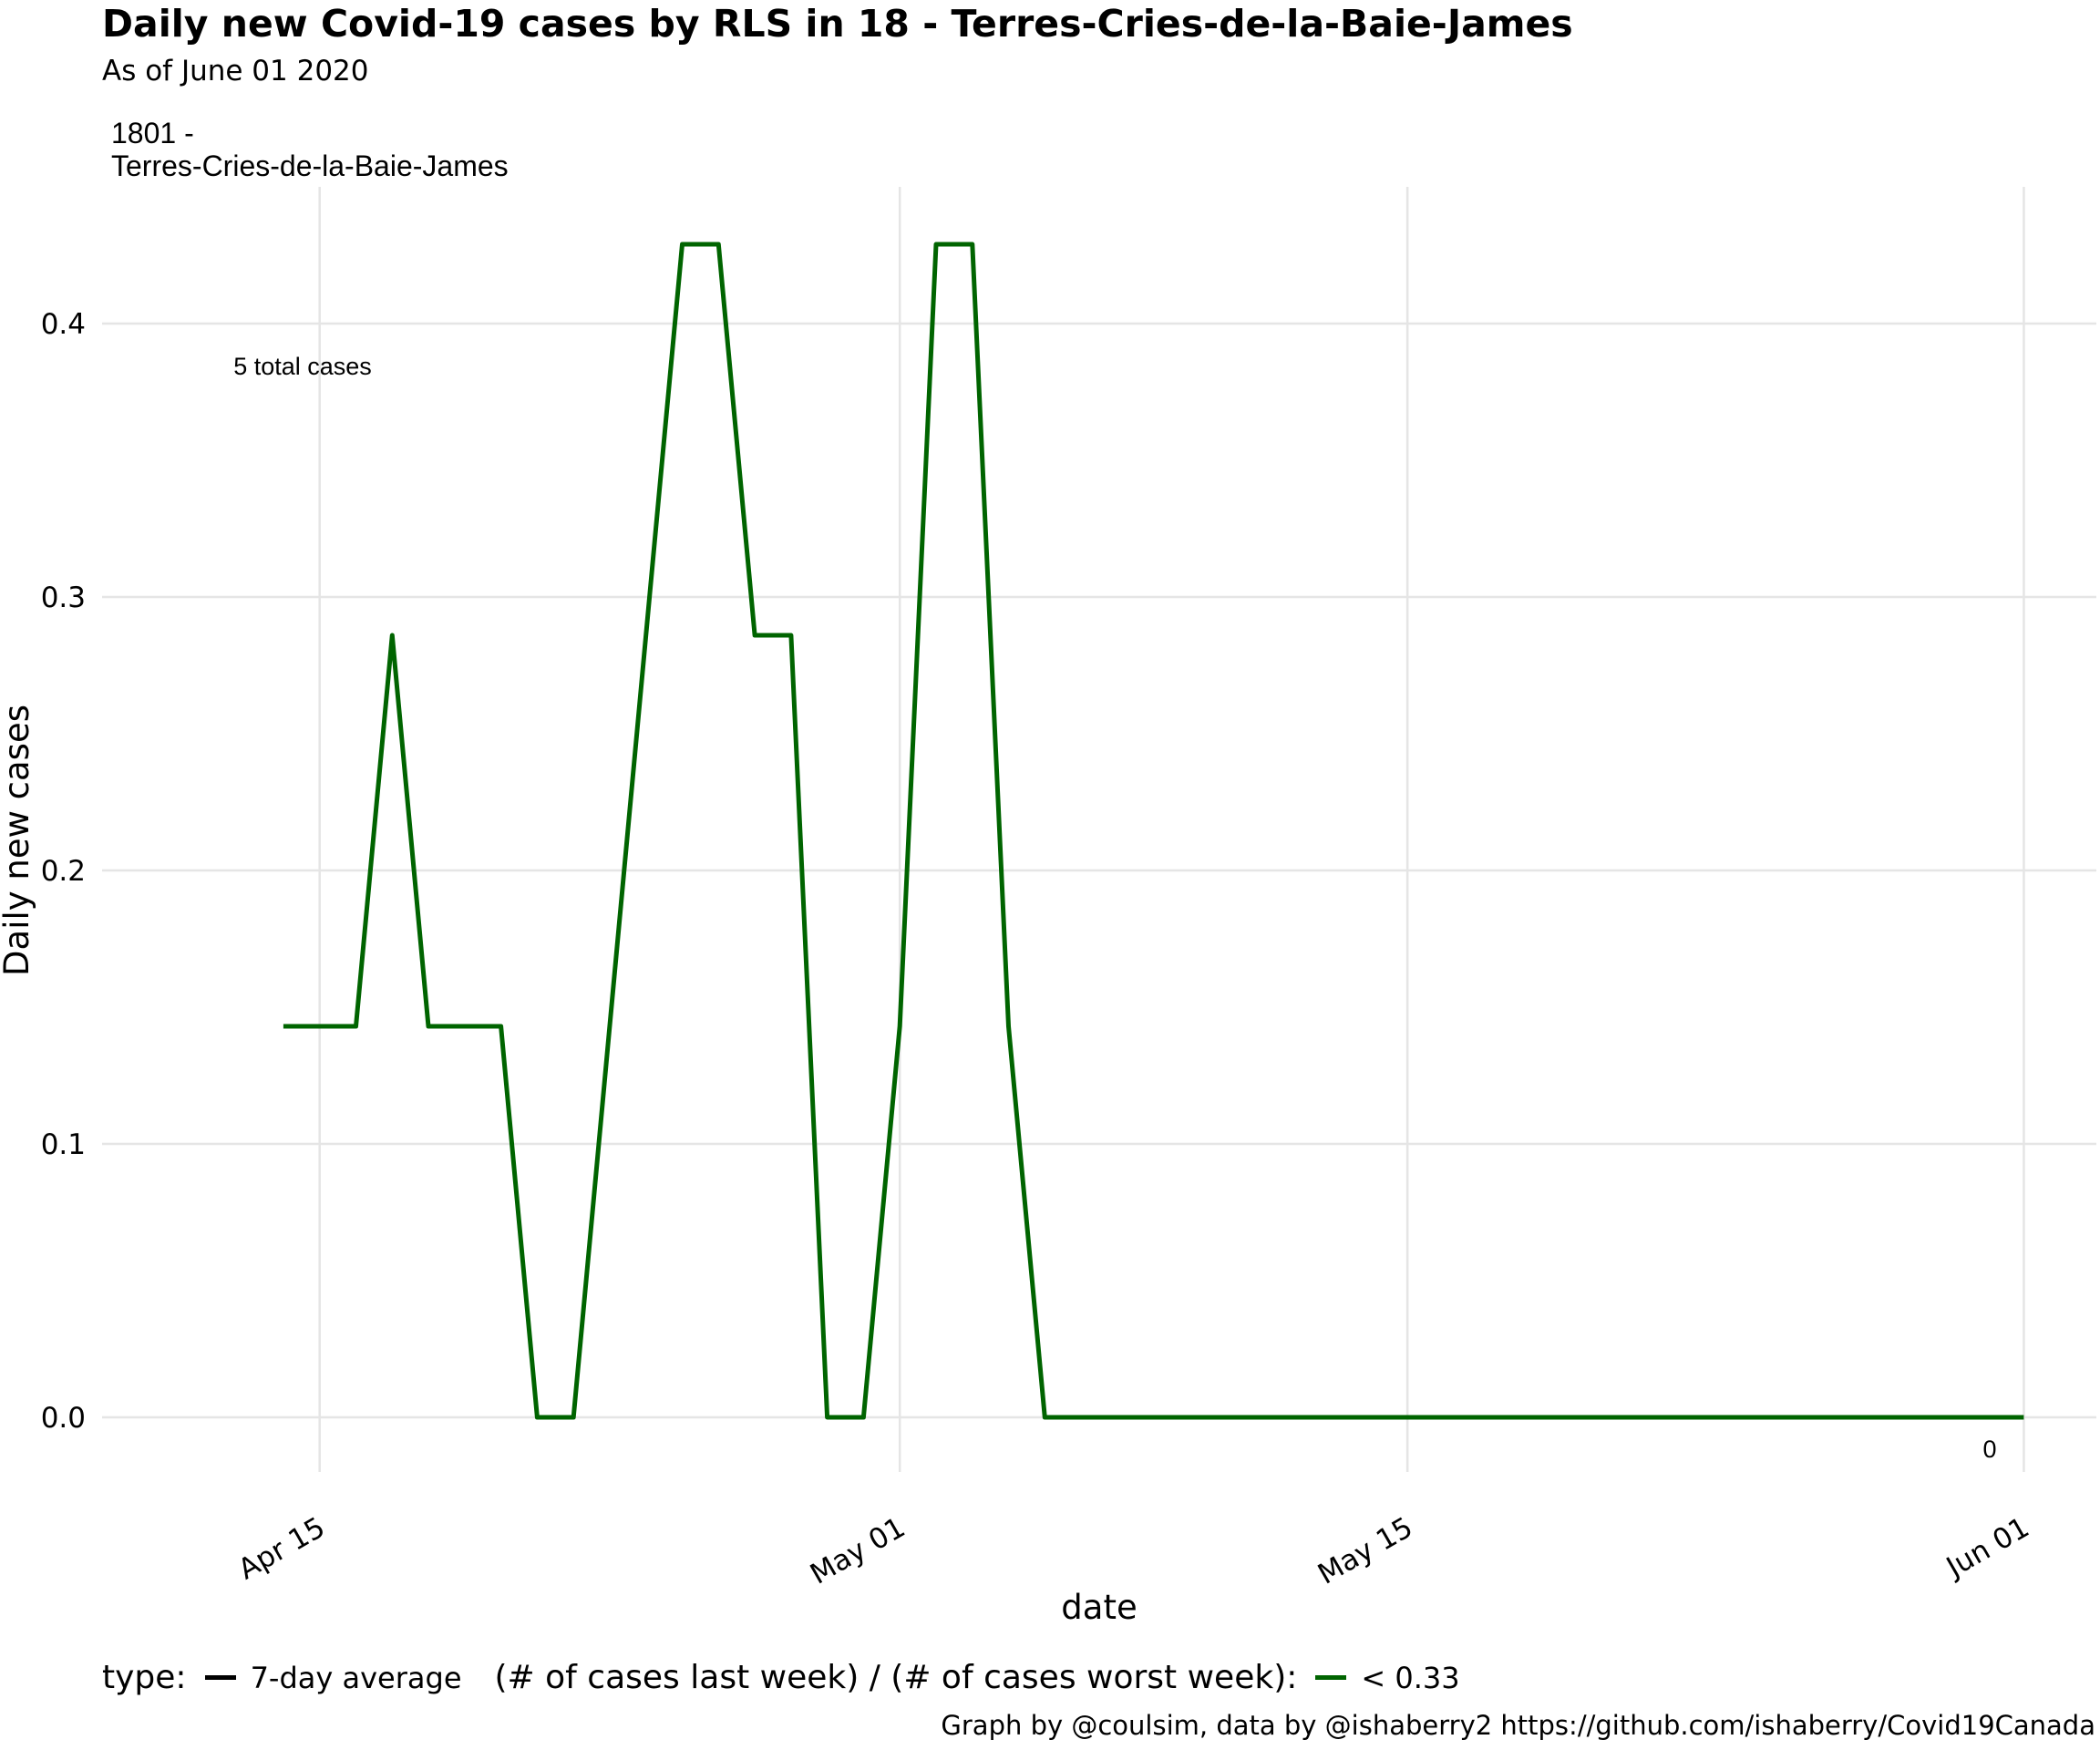 The width and height of the screenshot is (2100, 1750). I want to click on y-axis-title: Daily new cases, so click(18, 841).